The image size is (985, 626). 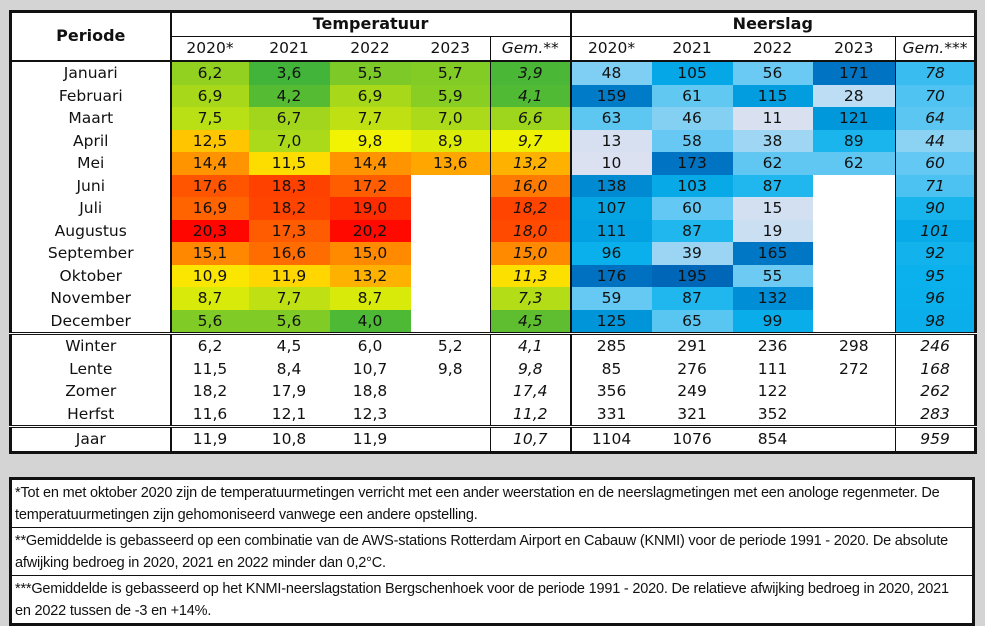 What do you see at coordinates (772, 275) in the screenshot?
I see `precip-cell: 55` at bounding box center [772, 275].